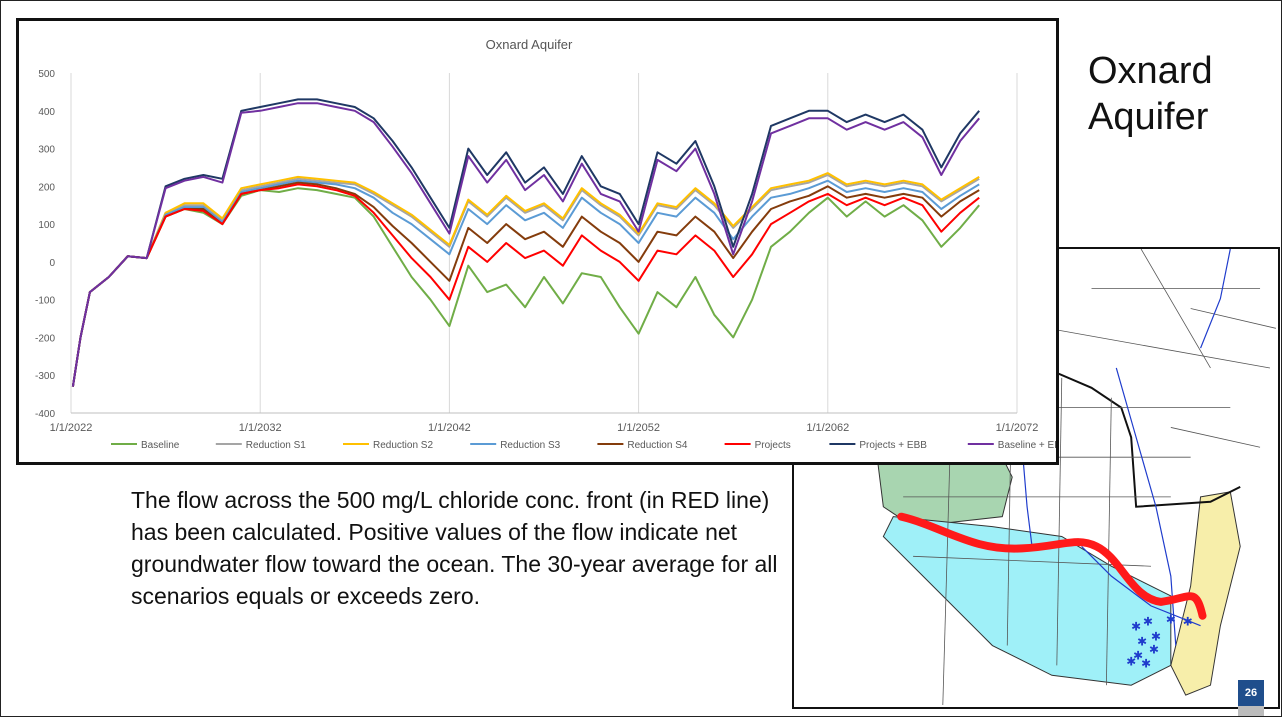  What do you see at coordinates (46, 187) in the screenshot?
I see `y-tick-label: 200` at bounding box center [46, 187].